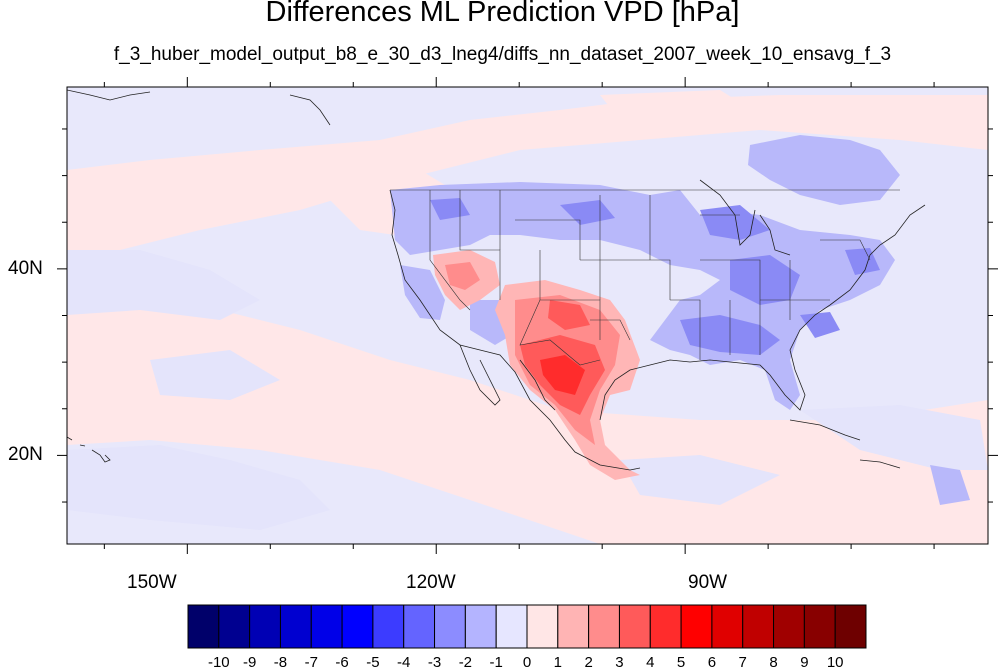 The image size is (1005, 672). What do you see at coordinates (496, 662) in the screenshot?
I see `colorbar-tick-label: -1` at bounding box center [496, 662].